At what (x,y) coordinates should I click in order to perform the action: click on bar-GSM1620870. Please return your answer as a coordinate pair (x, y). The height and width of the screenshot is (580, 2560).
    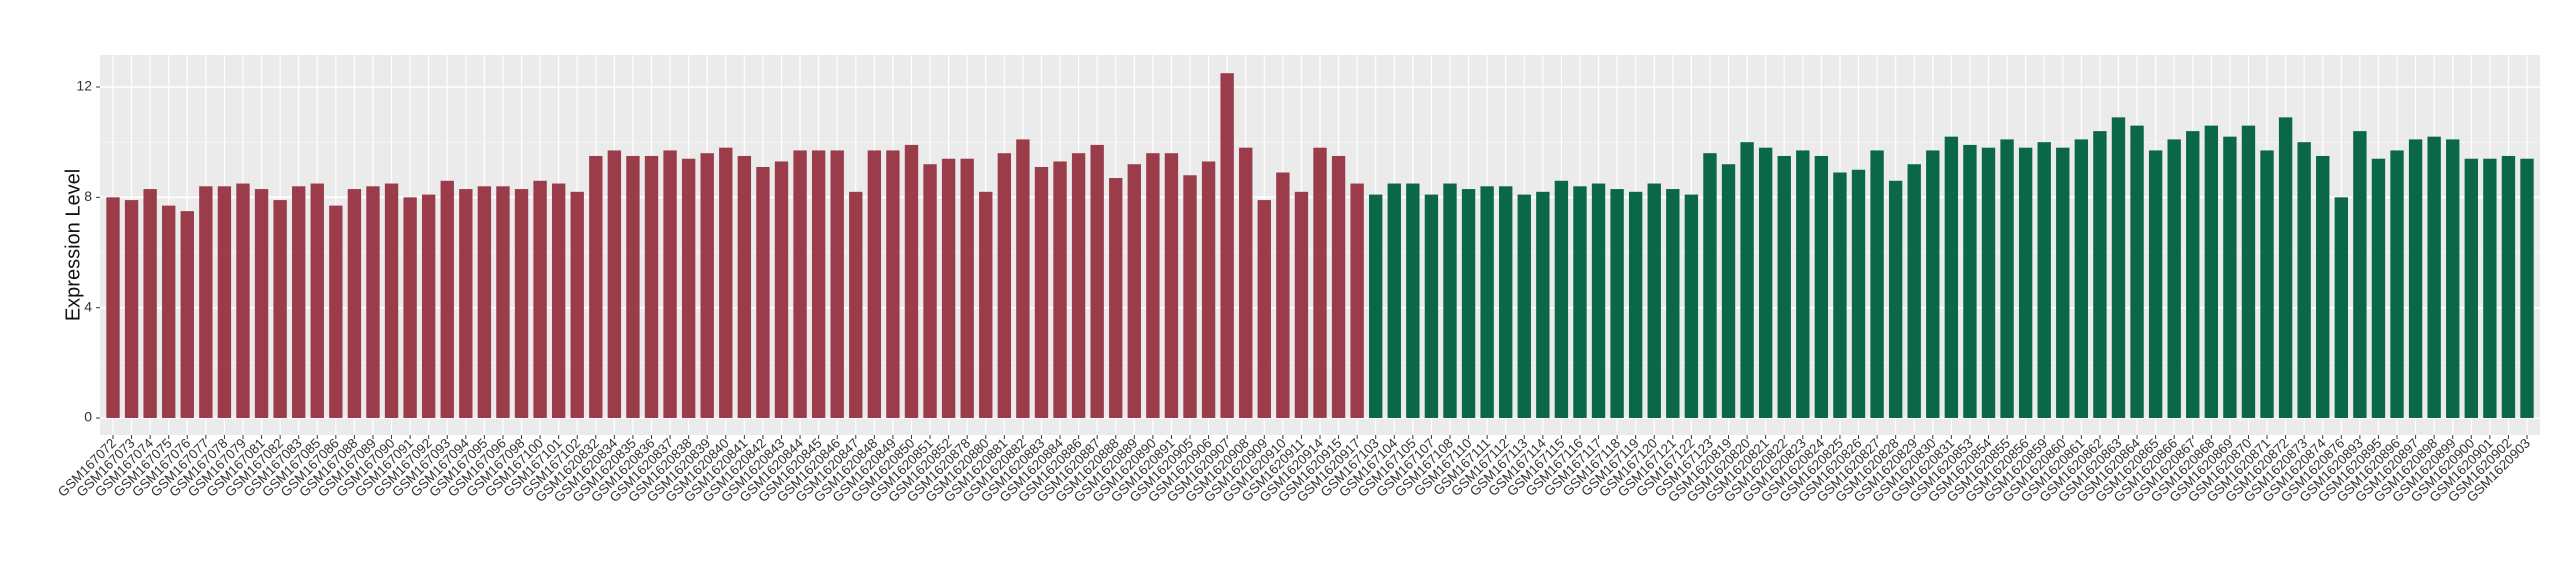
    Looking at the image, I should click on (2248, 272).